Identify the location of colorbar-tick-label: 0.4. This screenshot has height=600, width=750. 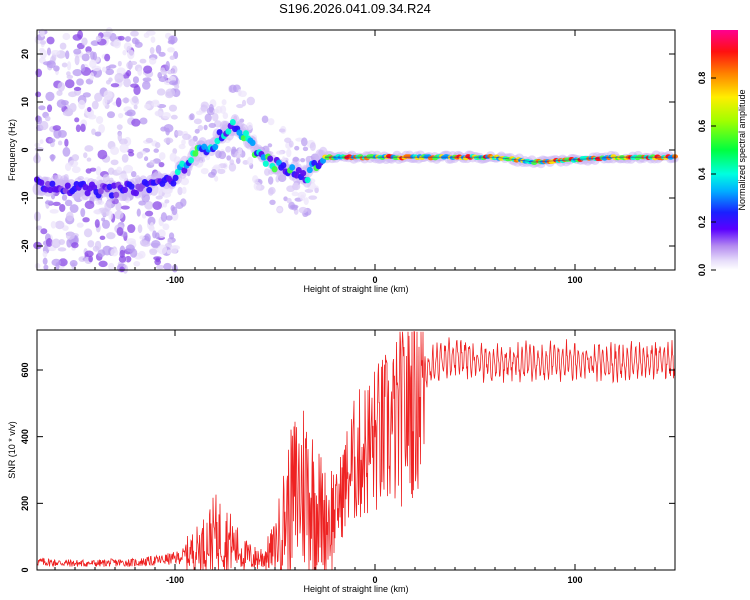
(702, 174).